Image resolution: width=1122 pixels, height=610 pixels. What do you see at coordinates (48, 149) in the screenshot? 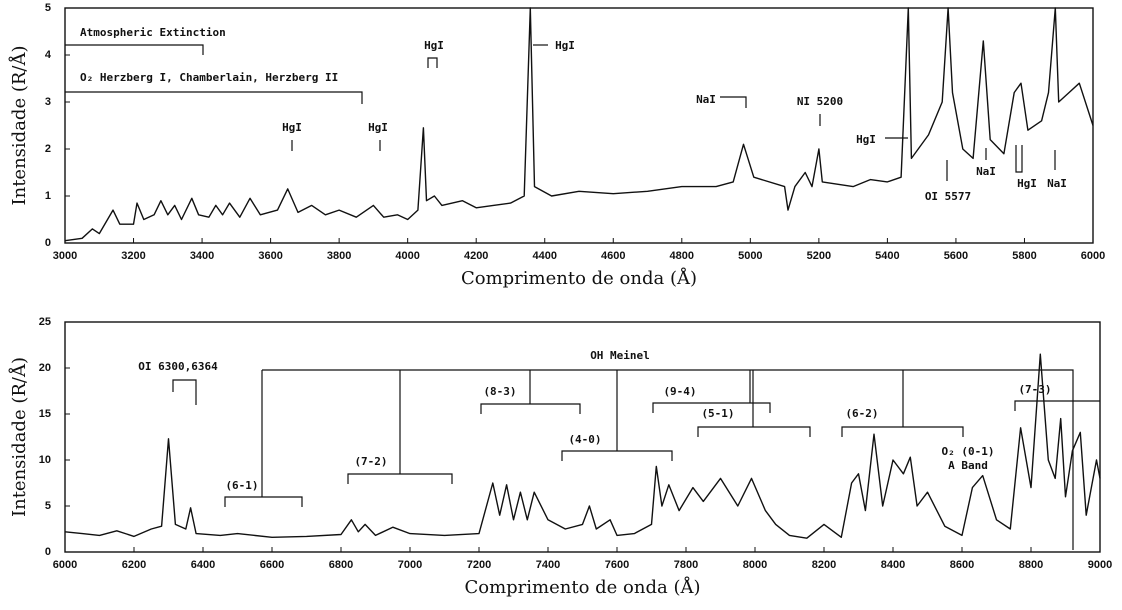
I see `y-tick-label: 2` at bounding box center [48, 149].